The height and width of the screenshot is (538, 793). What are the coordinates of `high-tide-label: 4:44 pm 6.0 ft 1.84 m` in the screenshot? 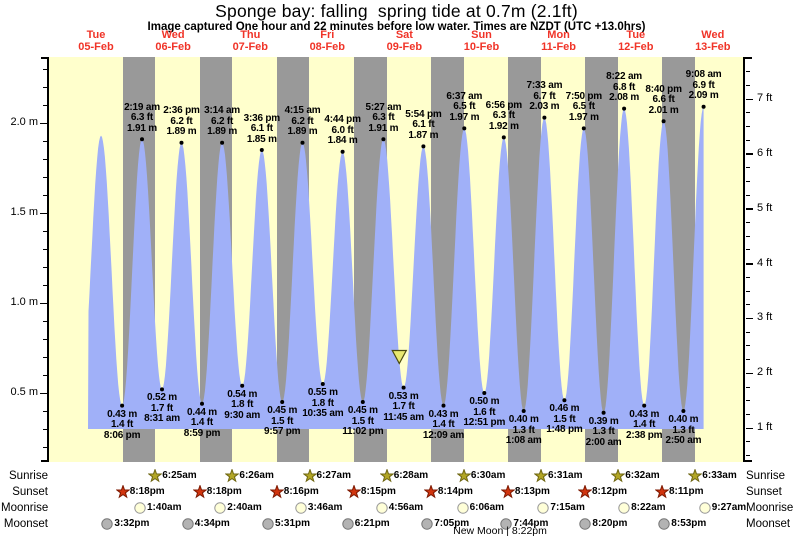 It's located at (342, 130).